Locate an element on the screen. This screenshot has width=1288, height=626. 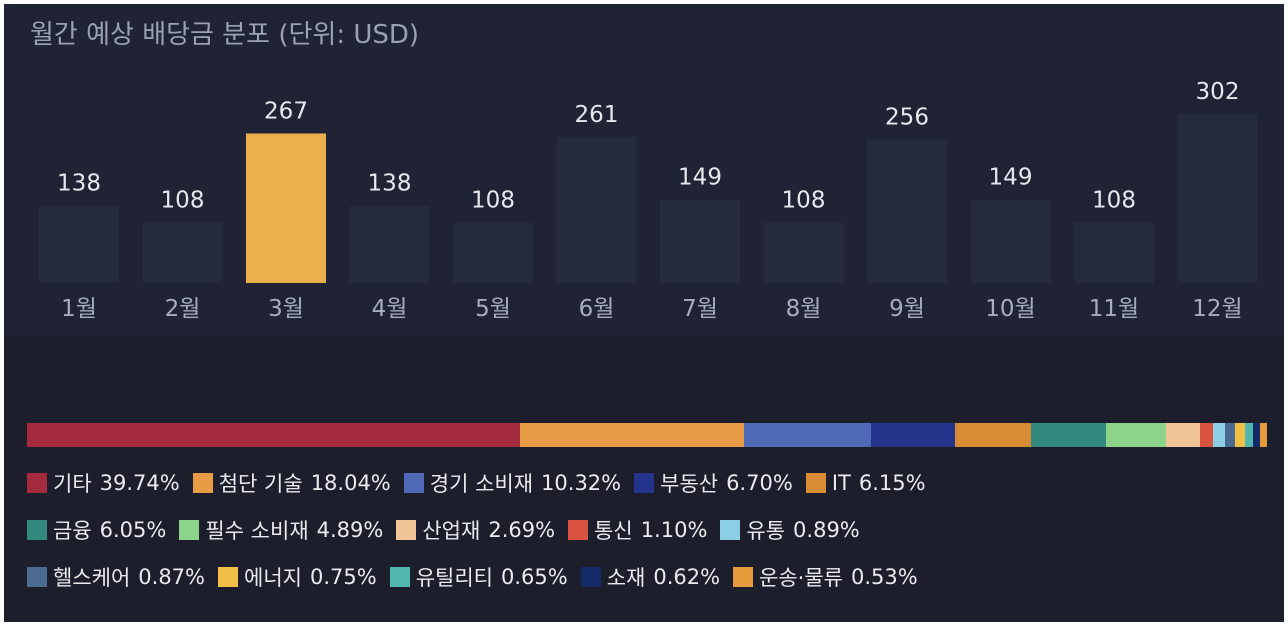
month-tick-label: 8월 is located at coordinates (804, 309).